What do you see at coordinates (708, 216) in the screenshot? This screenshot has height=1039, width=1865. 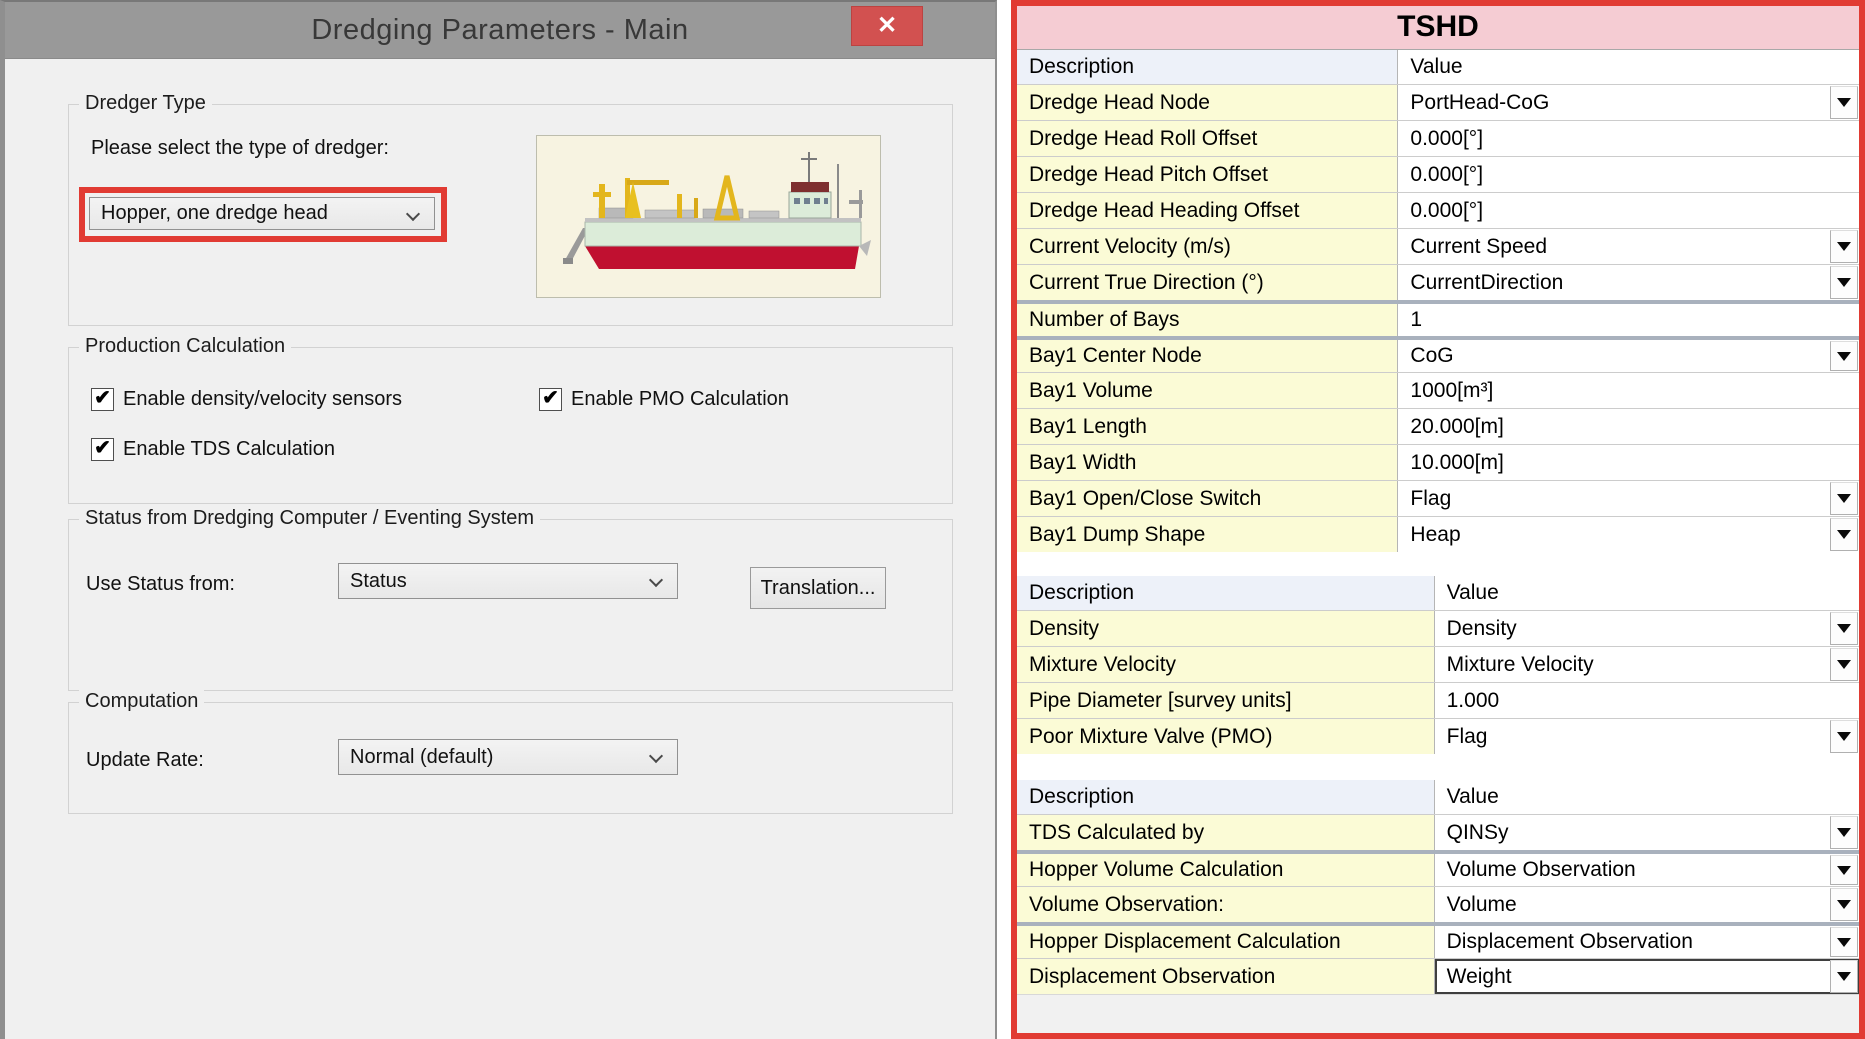 I see `dredger-illustration-svg` at bounding box center [708, 216].